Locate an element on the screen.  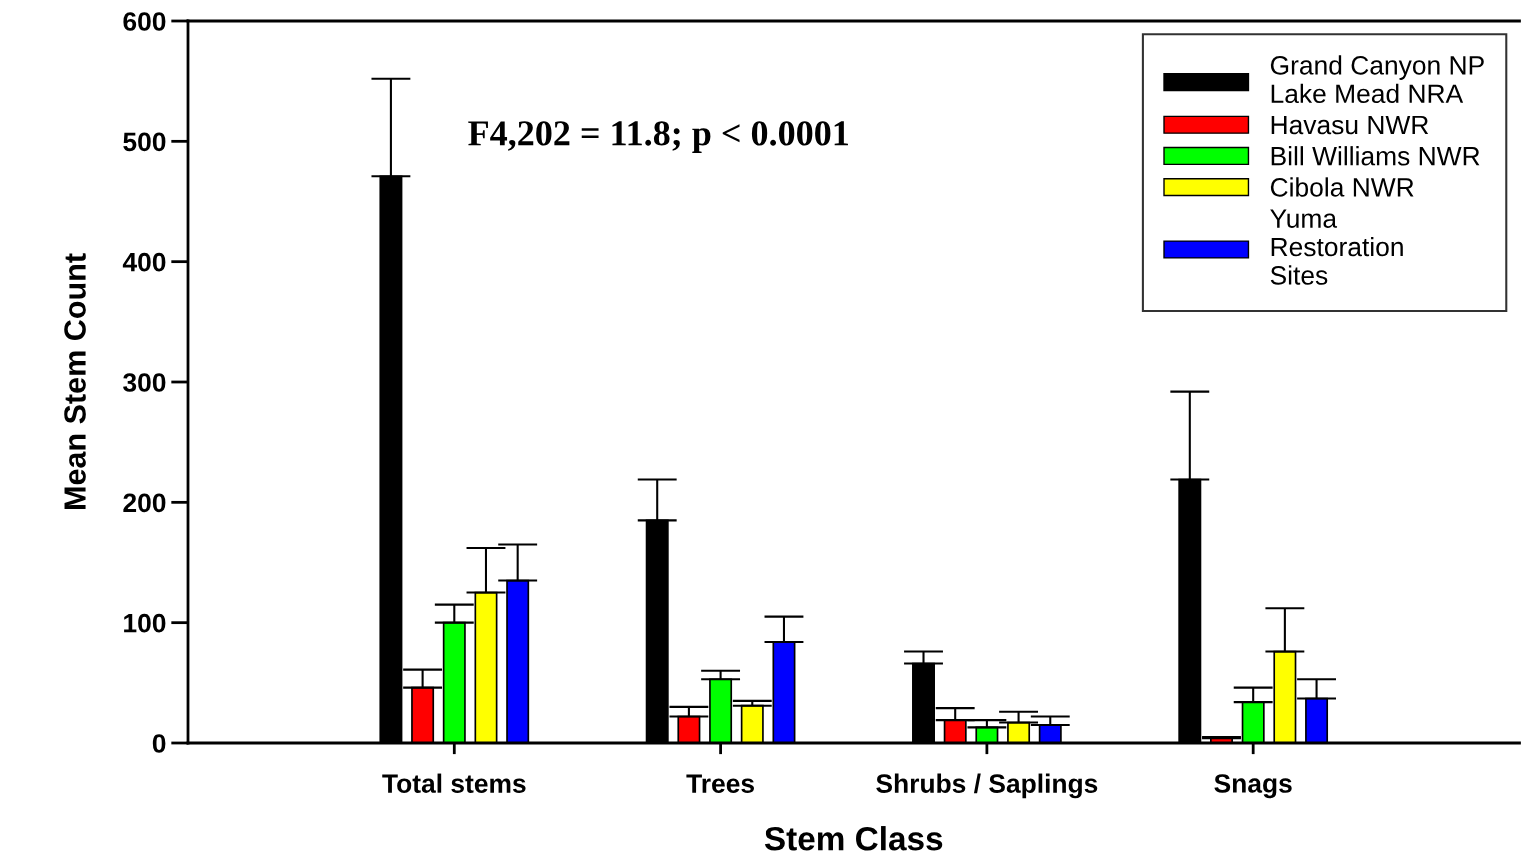
legend-label: Havasu NWR is located at coordinates (1350, 125).